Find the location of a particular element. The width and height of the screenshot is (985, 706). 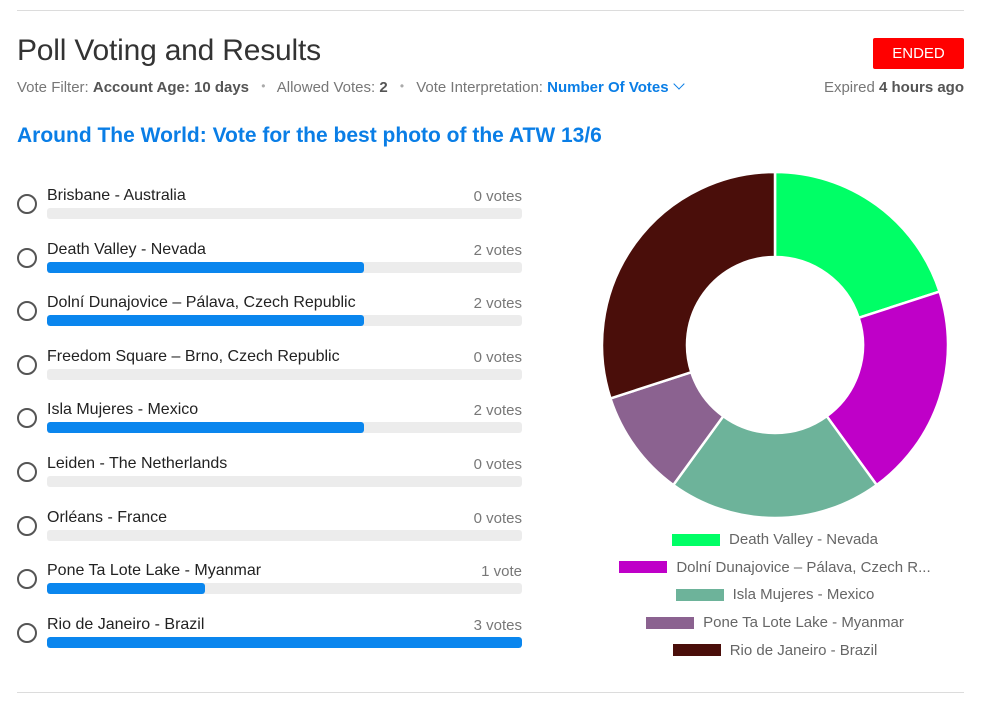

chevron-down-icon is located at coordinates (678, 84).